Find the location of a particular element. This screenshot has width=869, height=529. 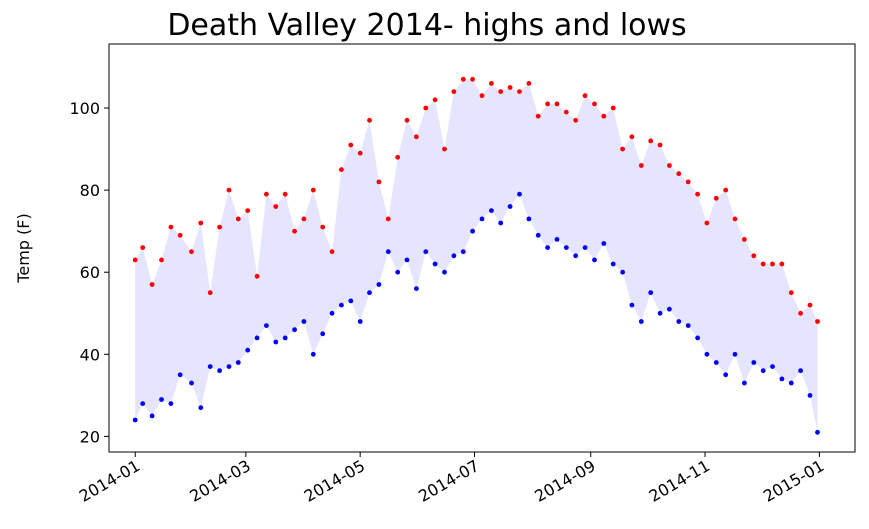

y-tick-label: 20 is located at coordinates (90, 436).